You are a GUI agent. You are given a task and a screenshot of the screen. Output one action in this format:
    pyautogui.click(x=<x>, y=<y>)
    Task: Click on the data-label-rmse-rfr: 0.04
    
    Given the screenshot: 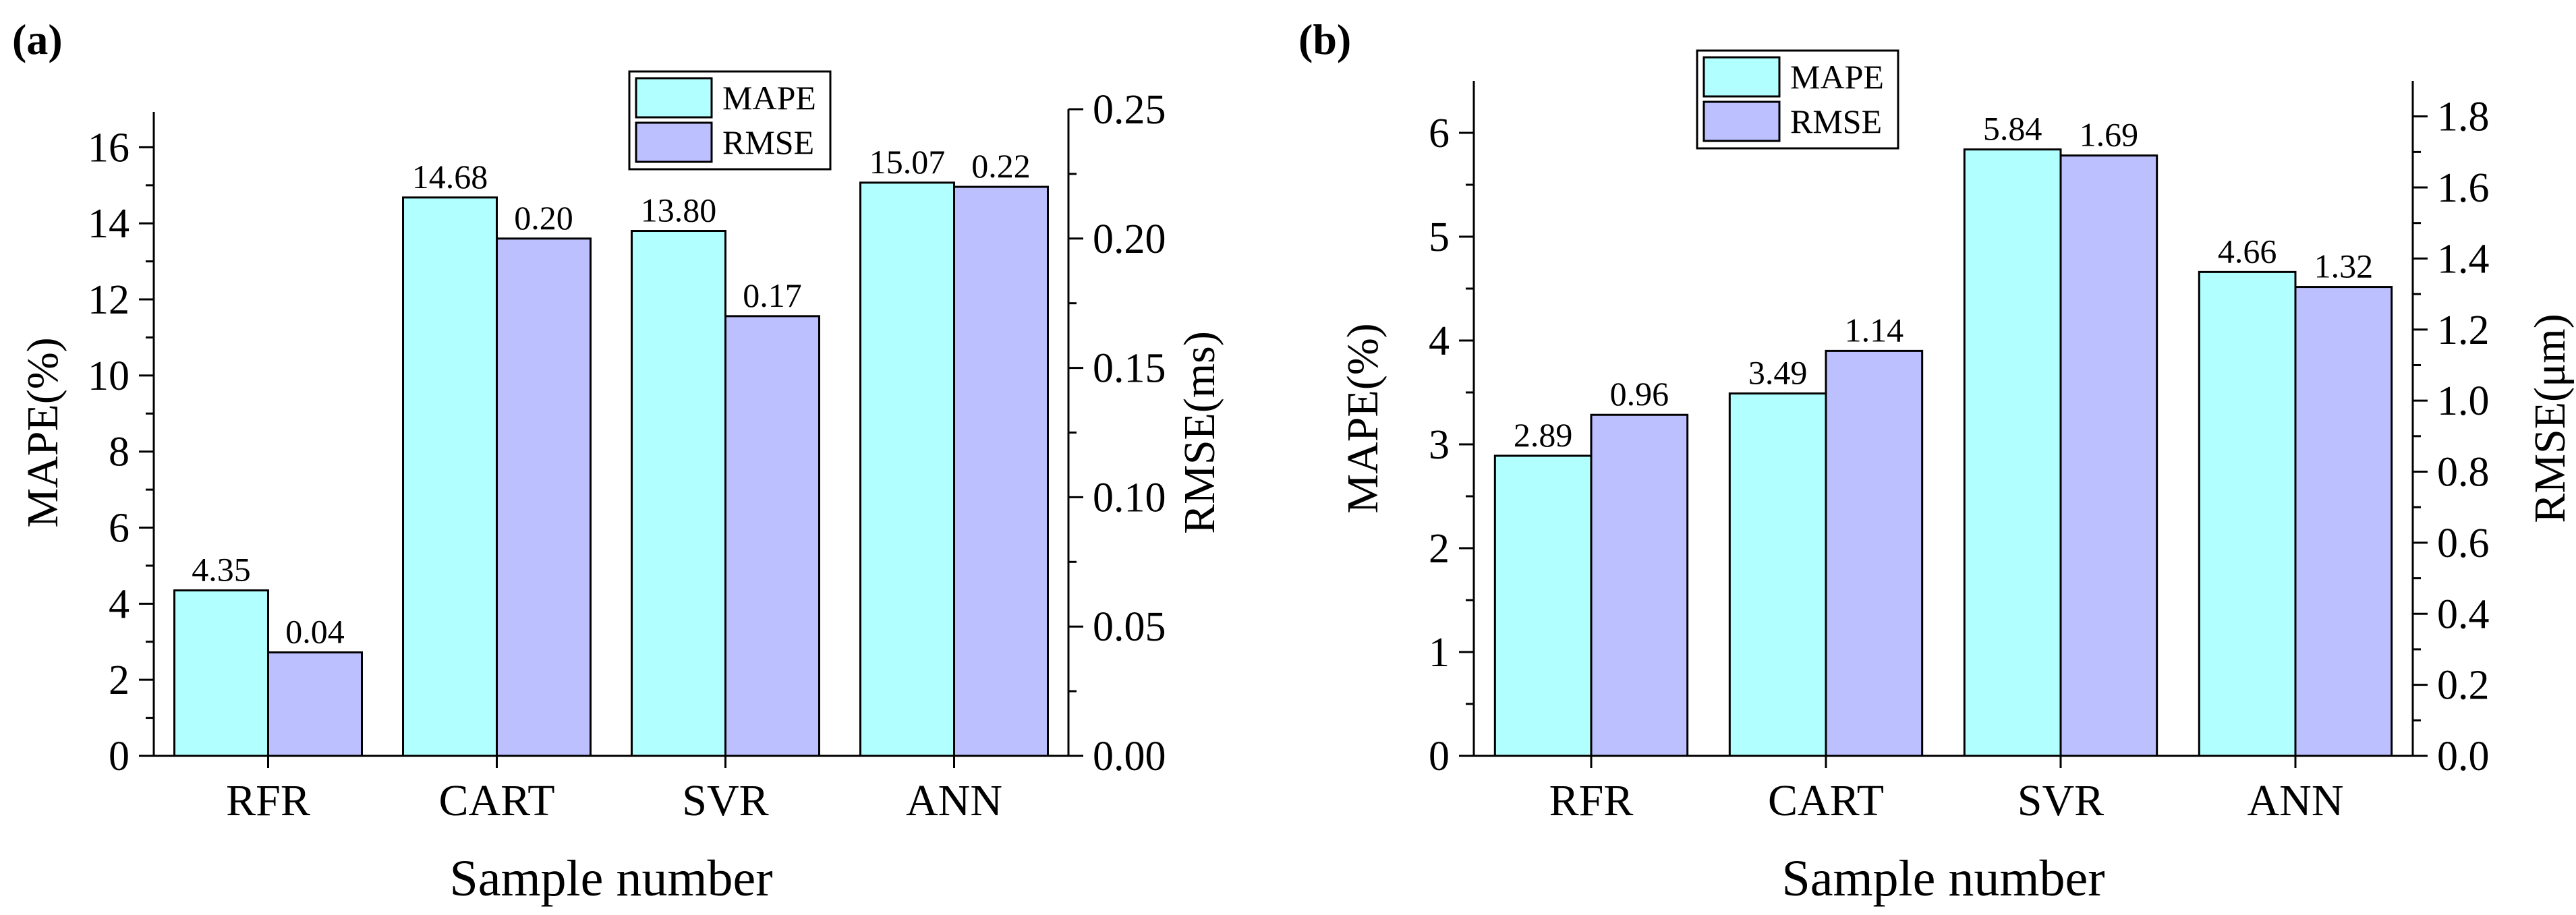 What is the action you would take?
    pyautogui.click(x=315, y=632)
    